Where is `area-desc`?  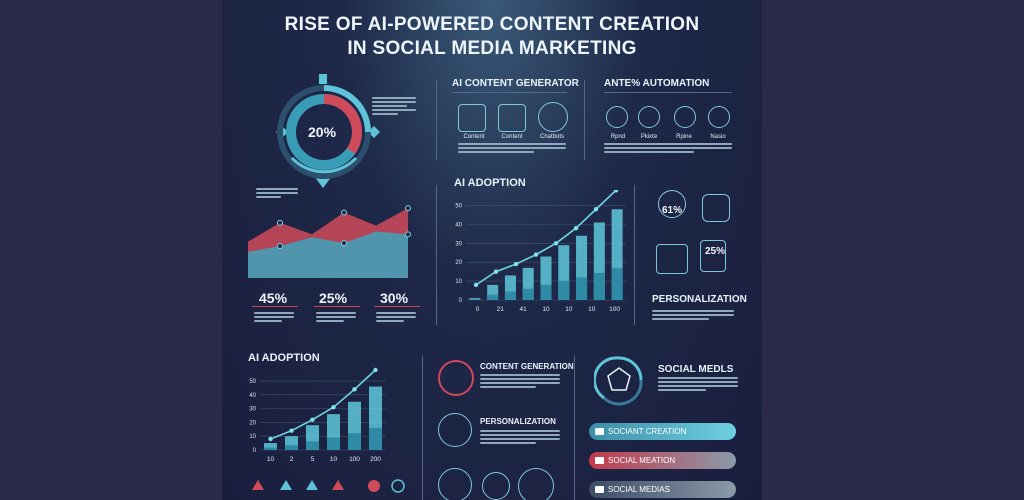
area-desc is located at coordinates (277, 193).